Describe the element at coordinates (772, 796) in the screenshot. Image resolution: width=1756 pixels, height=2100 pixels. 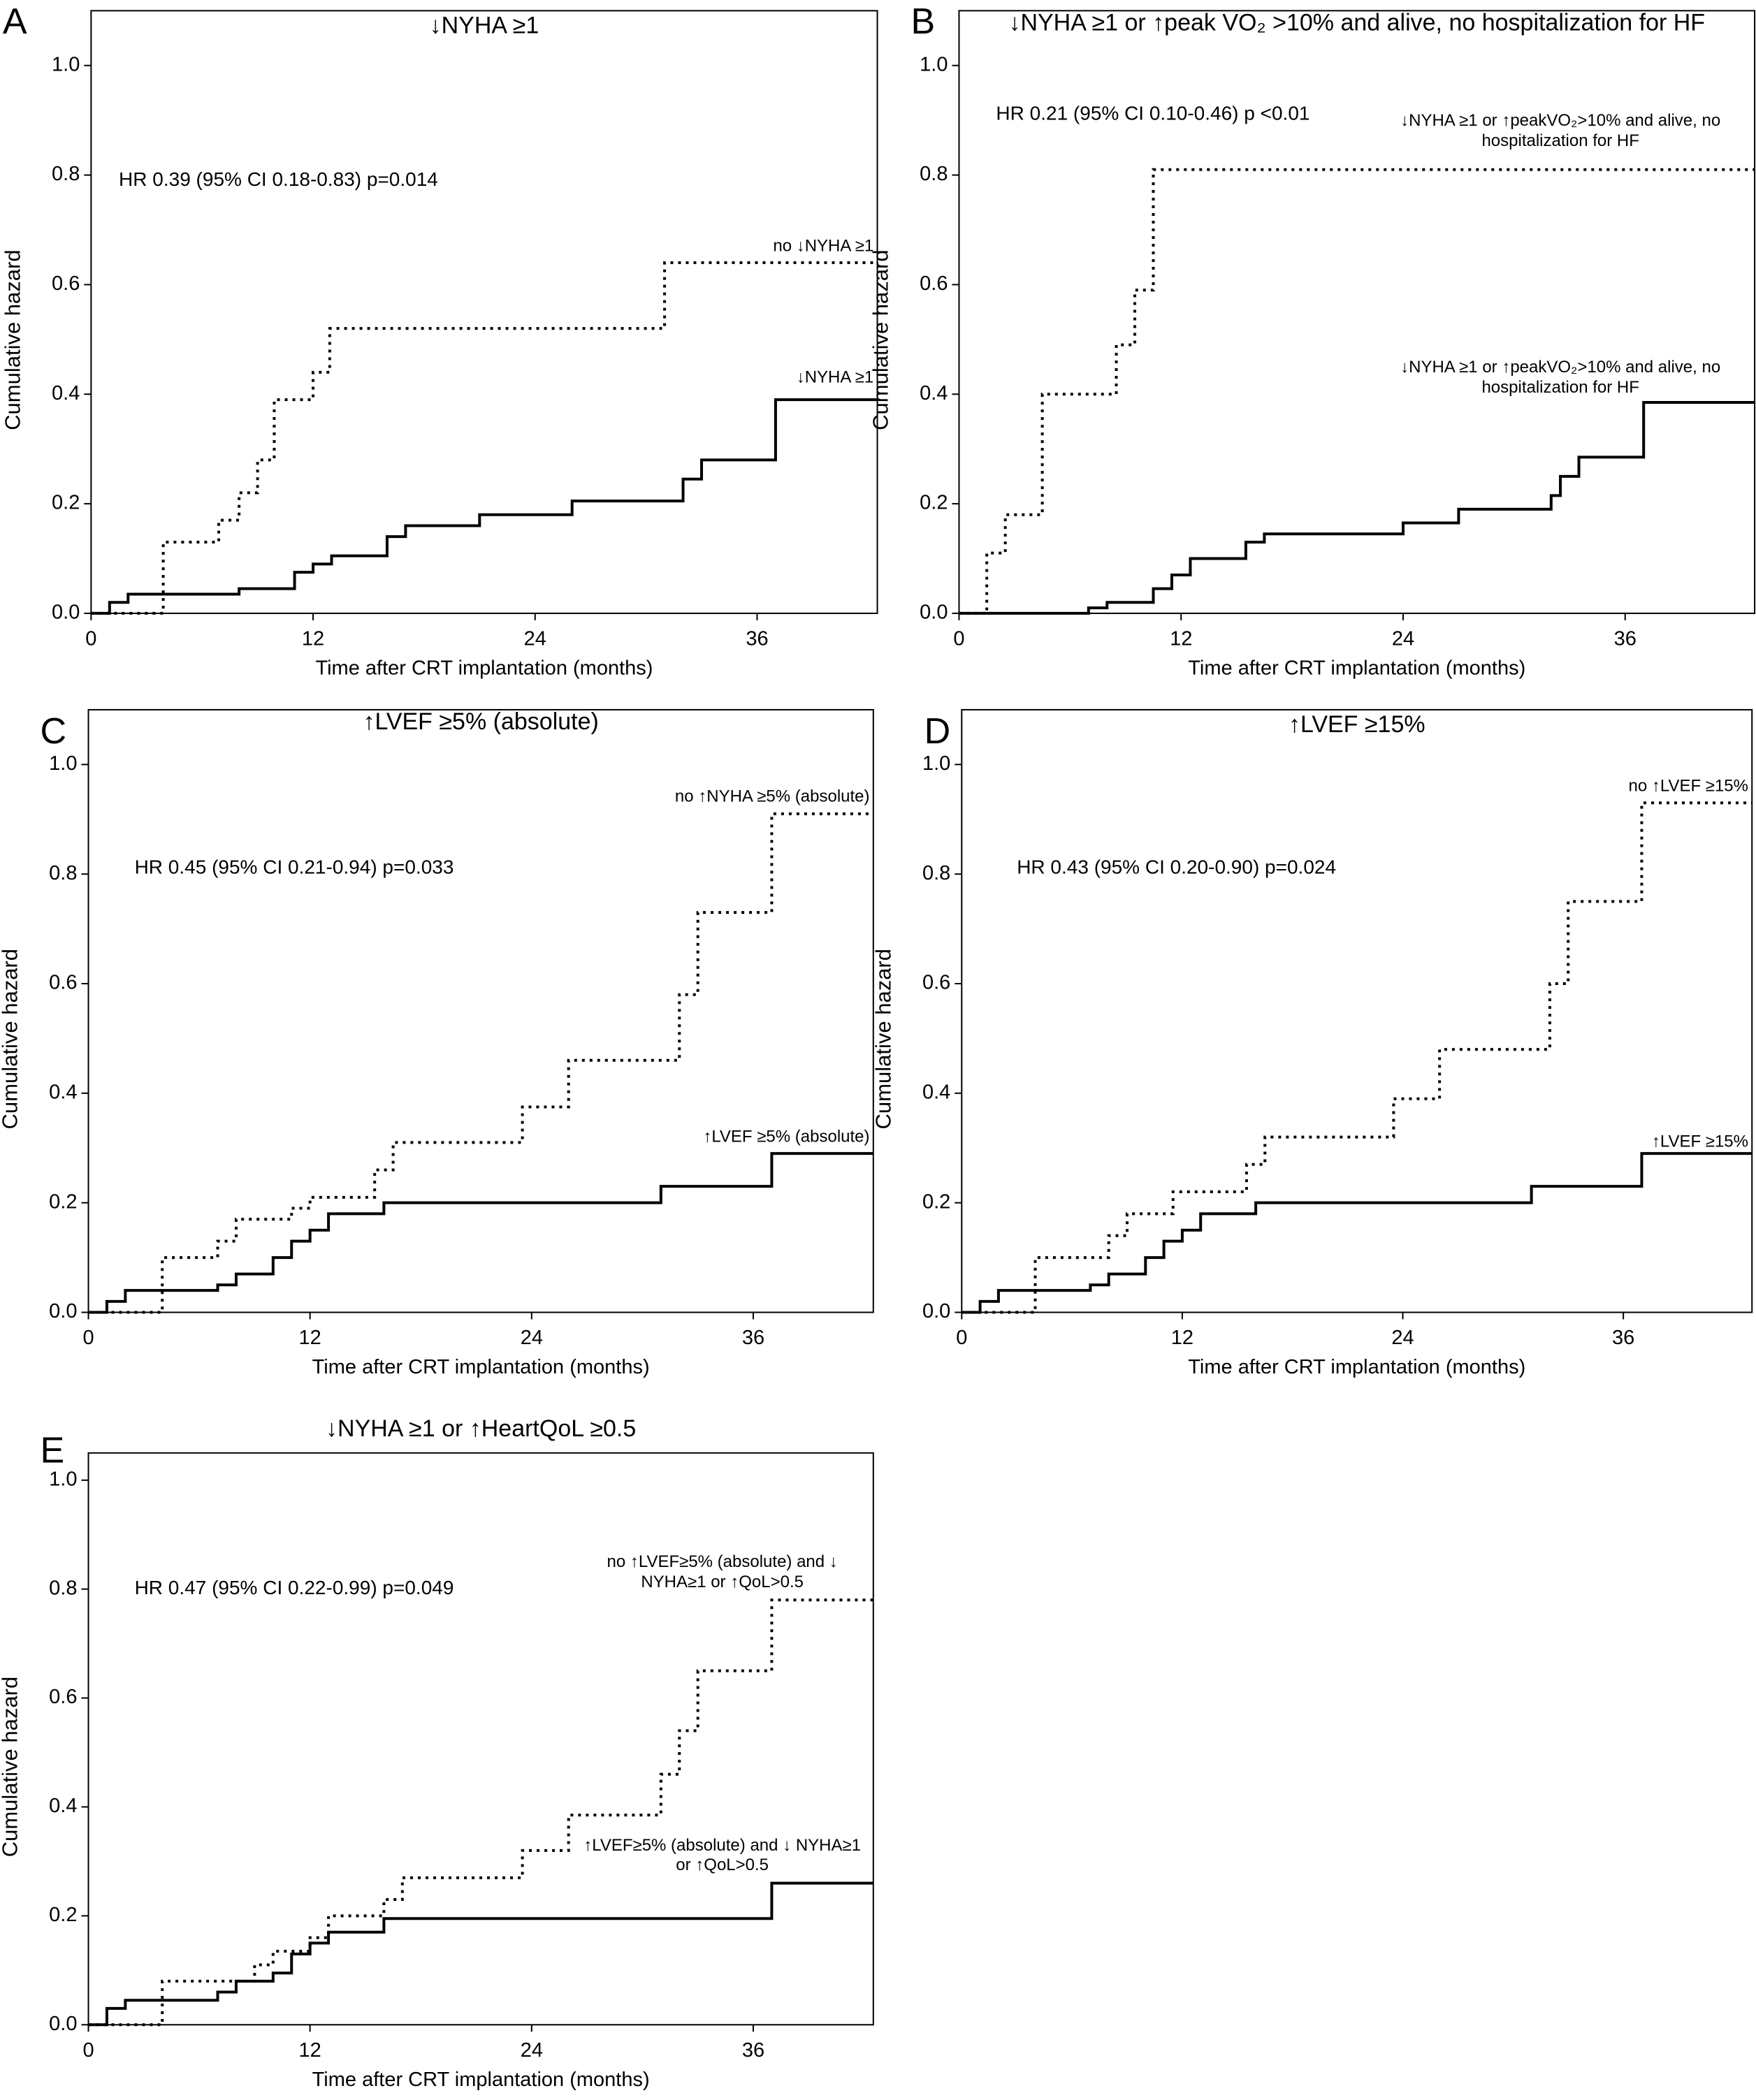
I see `series-label: no ↑NYHA ≥5% (absolute)` at that location.